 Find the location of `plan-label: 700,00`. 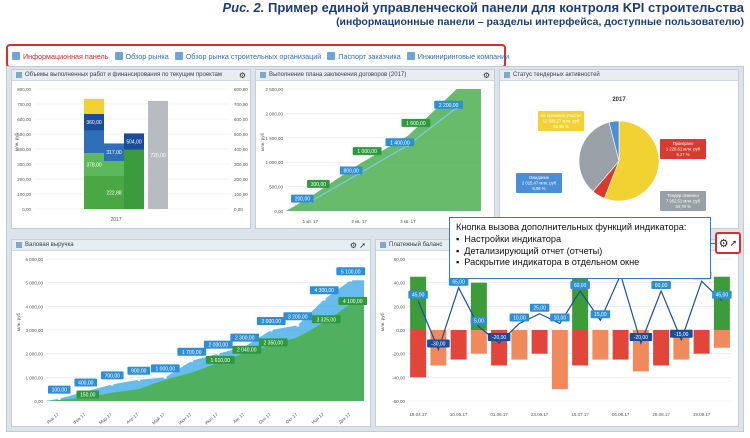

plan-label: 700,00 is located at coordinates (113, 376).